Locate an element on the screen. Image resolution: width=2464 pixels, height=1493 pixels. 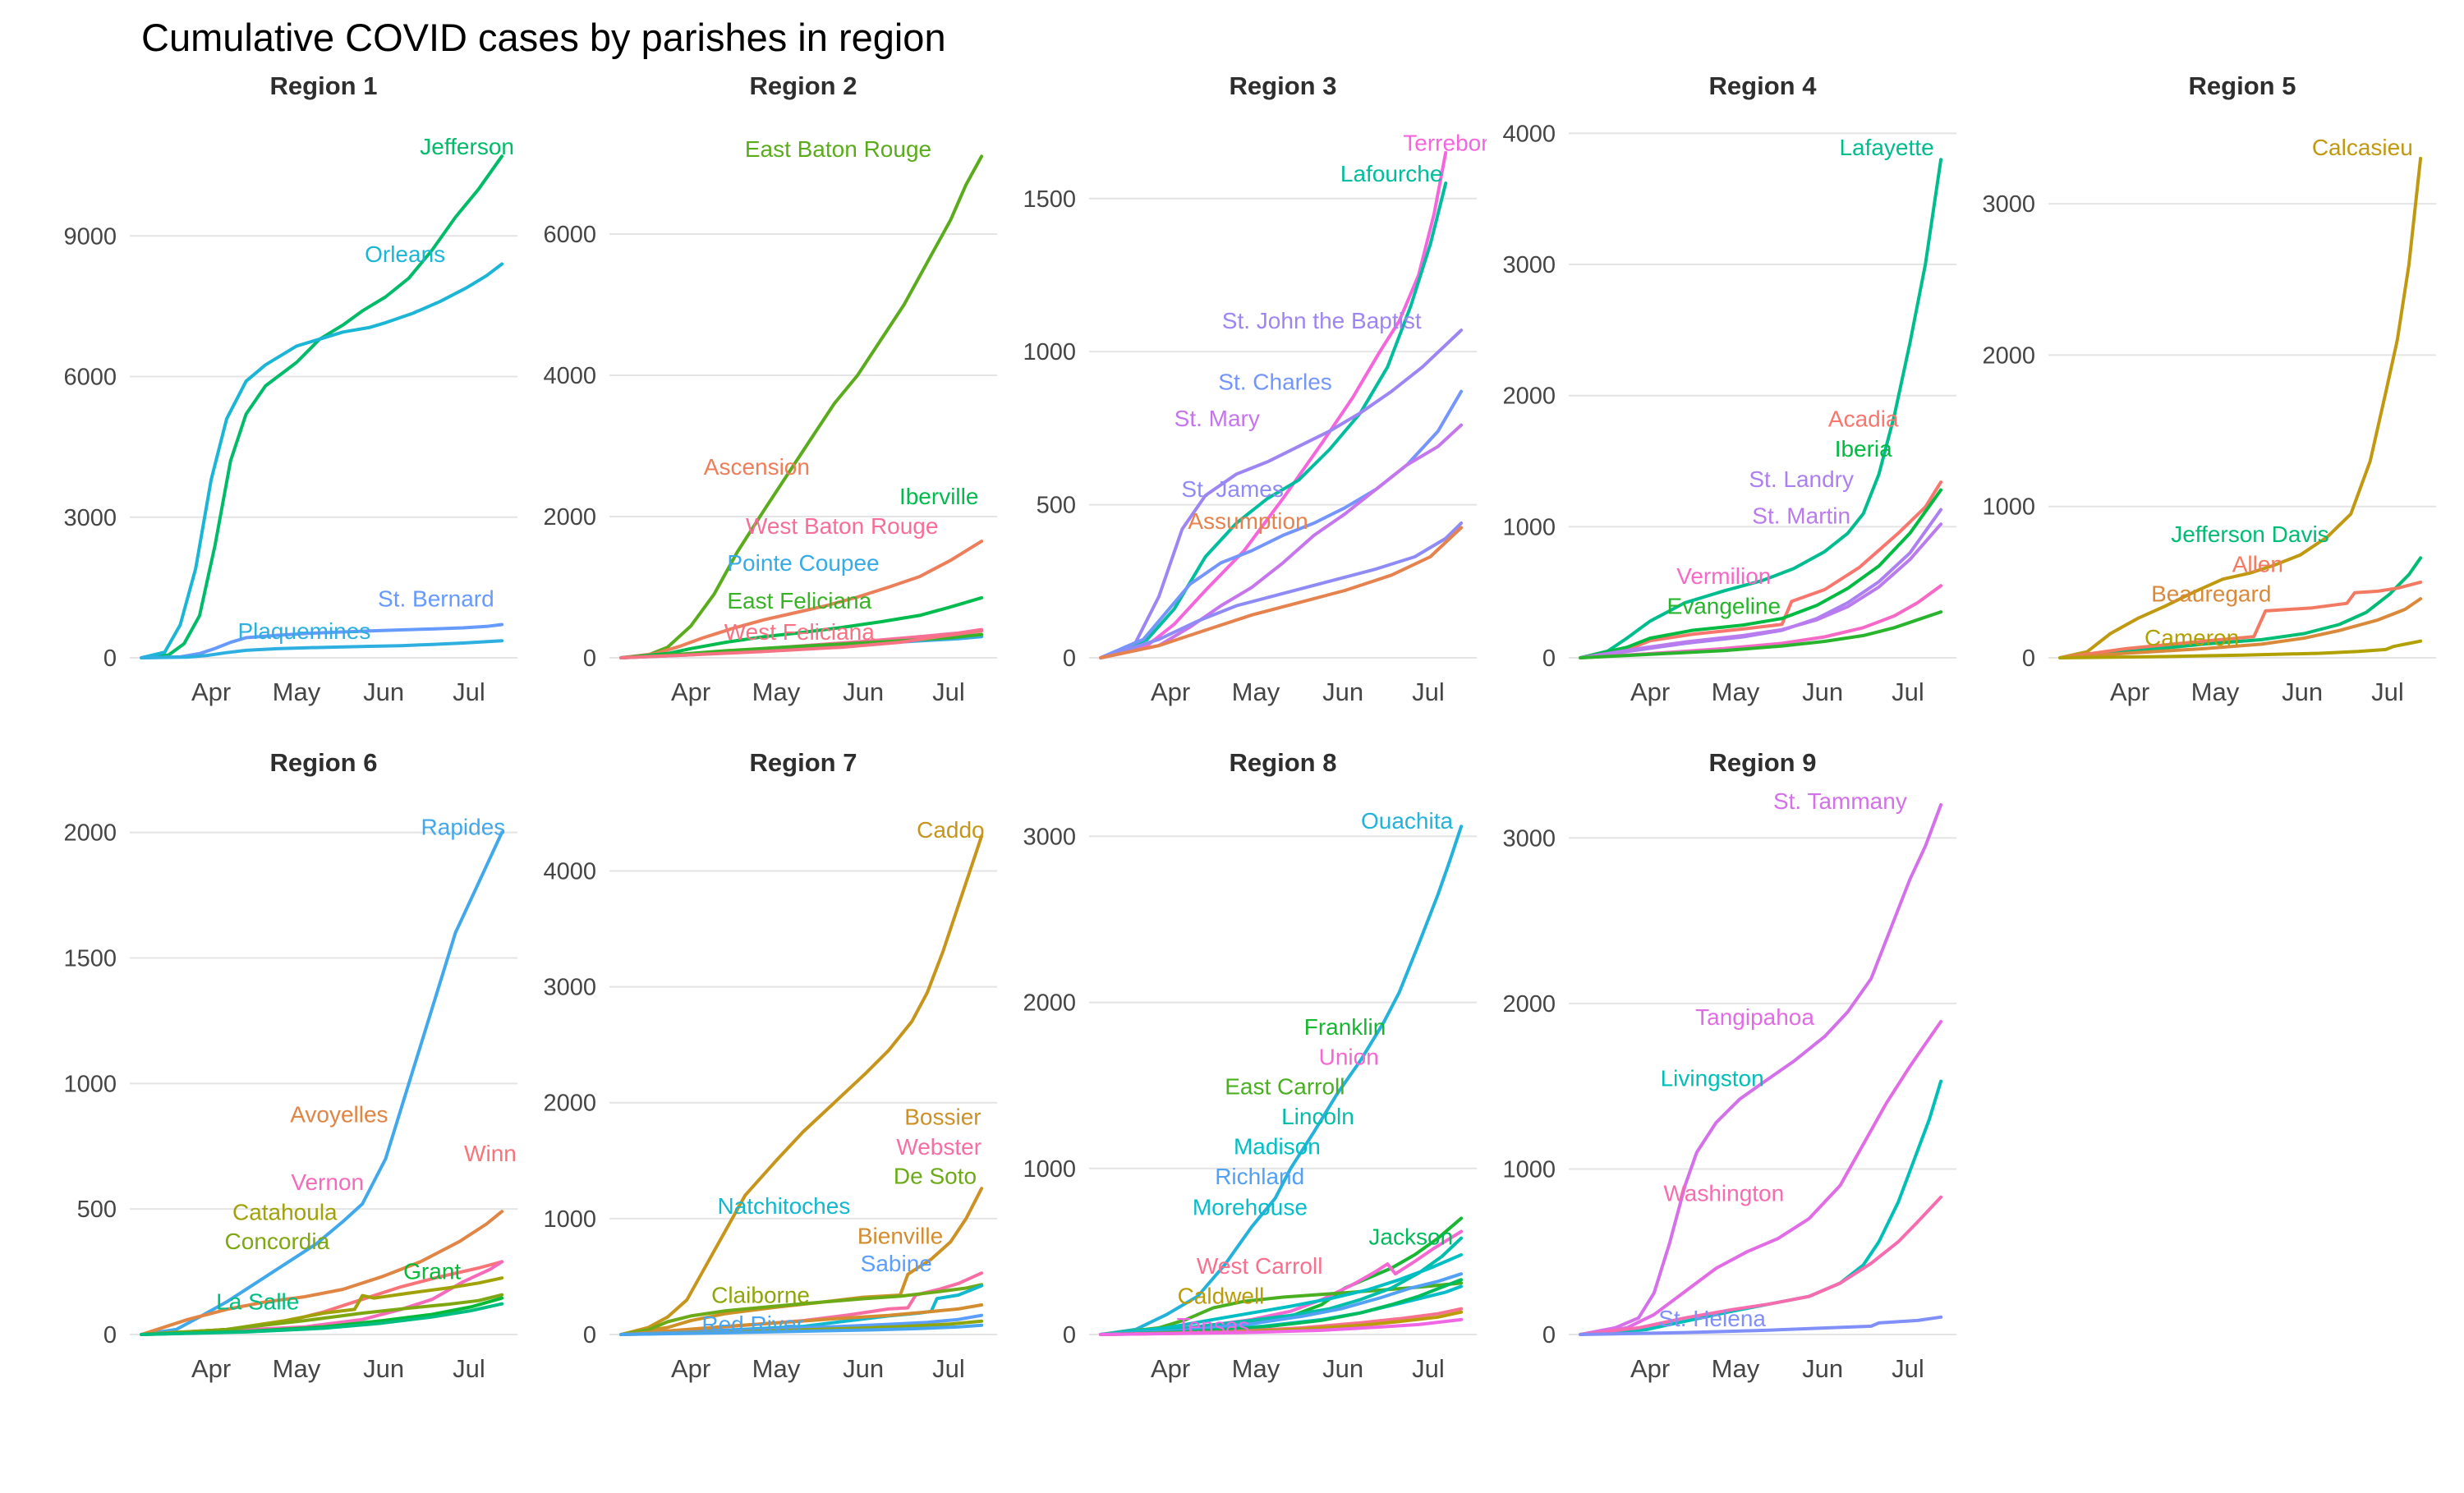
facet-title: Region 6 is located at coordinates (324, 762).